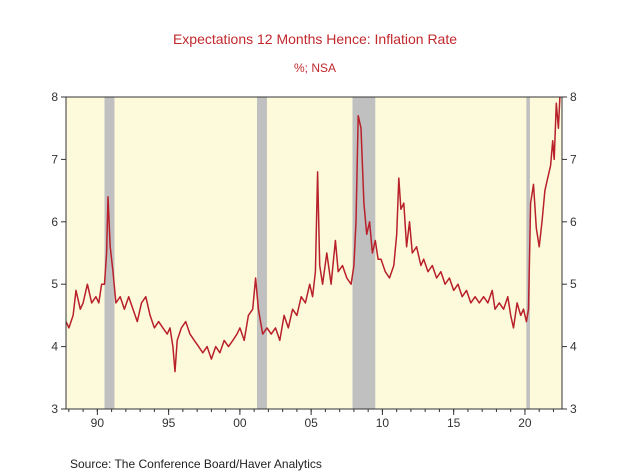 The width and height of the screenshot is (630, 472). What do you see at coordinates (383, 423) in the screenshot?
I see `x-tick-label: 10` at bounding box center [383, 423].